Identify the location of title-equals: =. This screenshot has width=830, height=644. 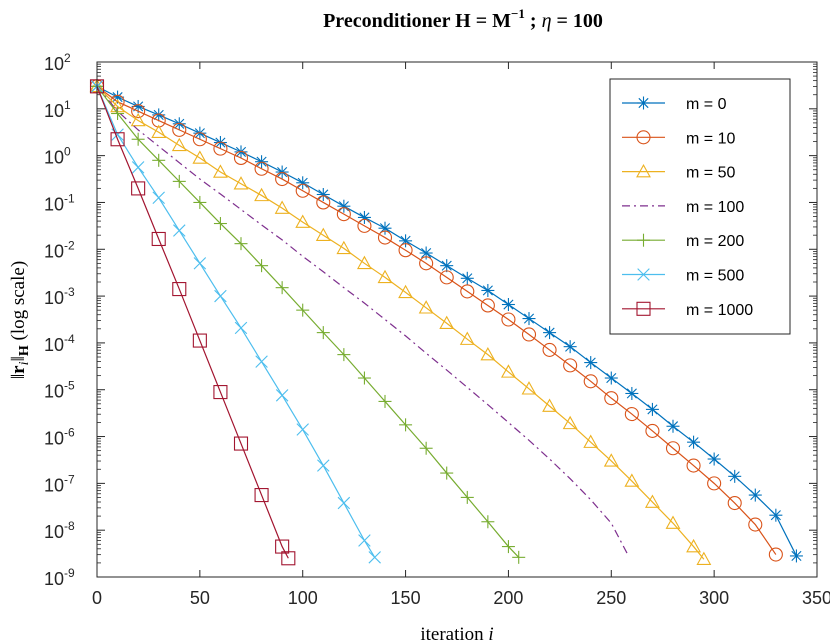
(481, 21).